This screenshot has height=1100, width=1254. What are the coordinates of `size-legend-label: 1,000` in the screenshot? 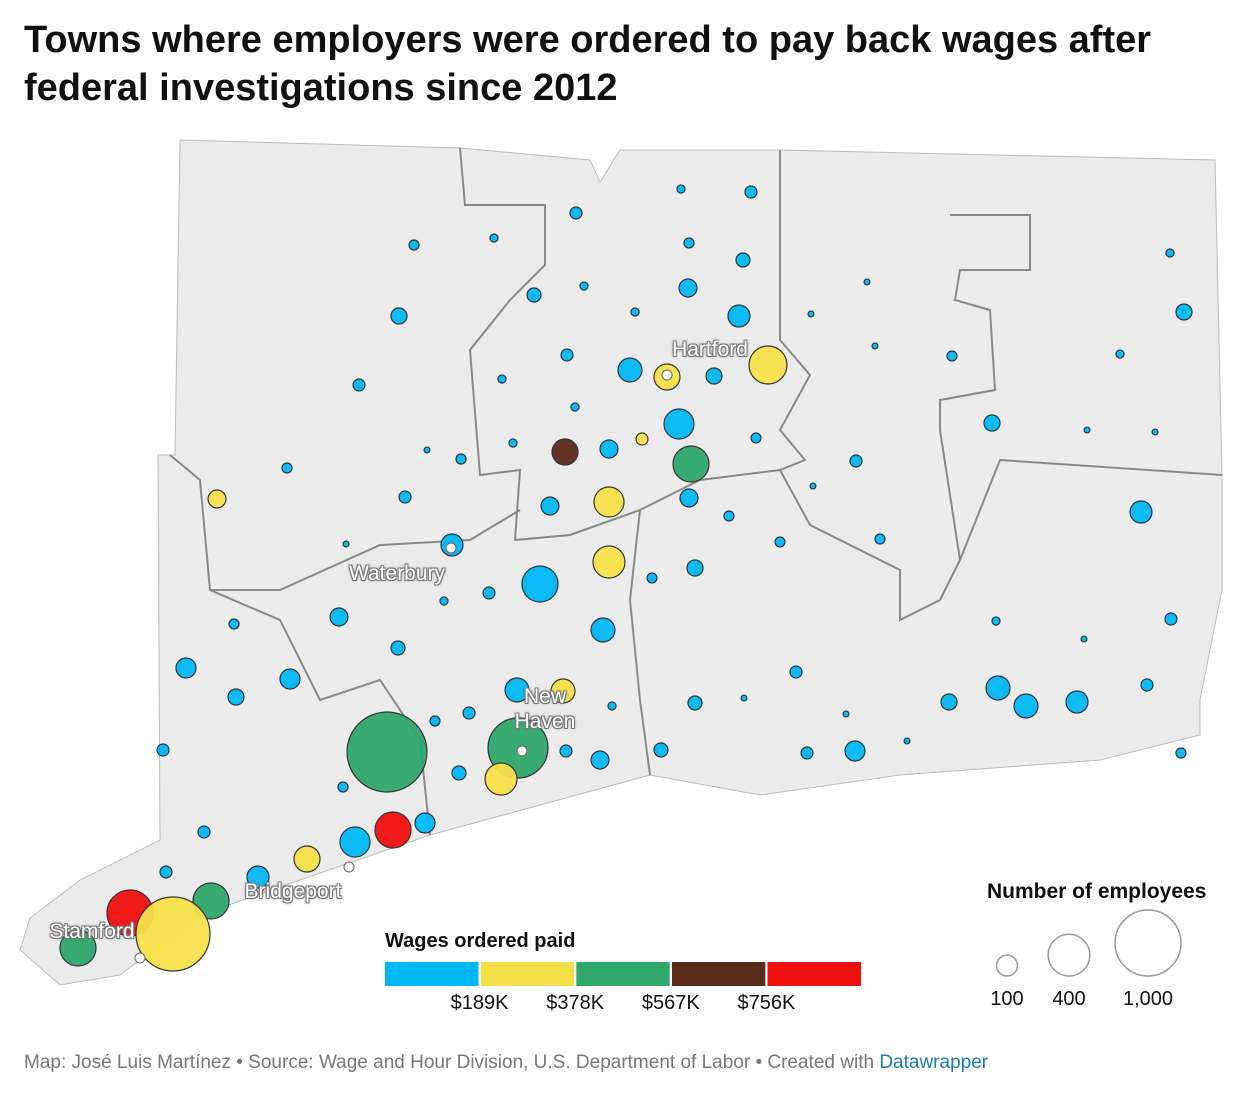 It's located at (1148, 999).